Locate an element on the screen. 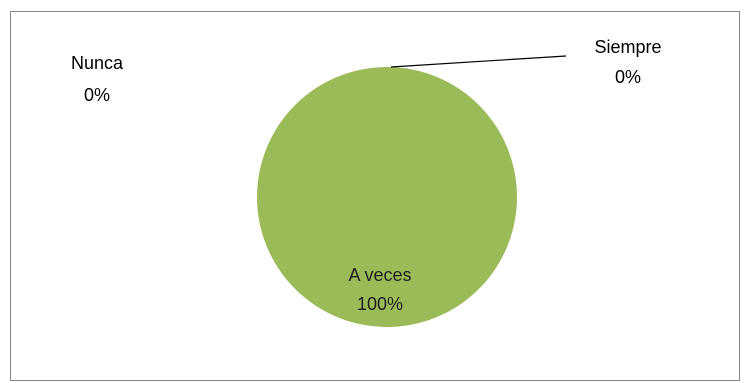 The image size is (754, 383). label-nunca: Nunca 0% is located at coordinates (97, 79).